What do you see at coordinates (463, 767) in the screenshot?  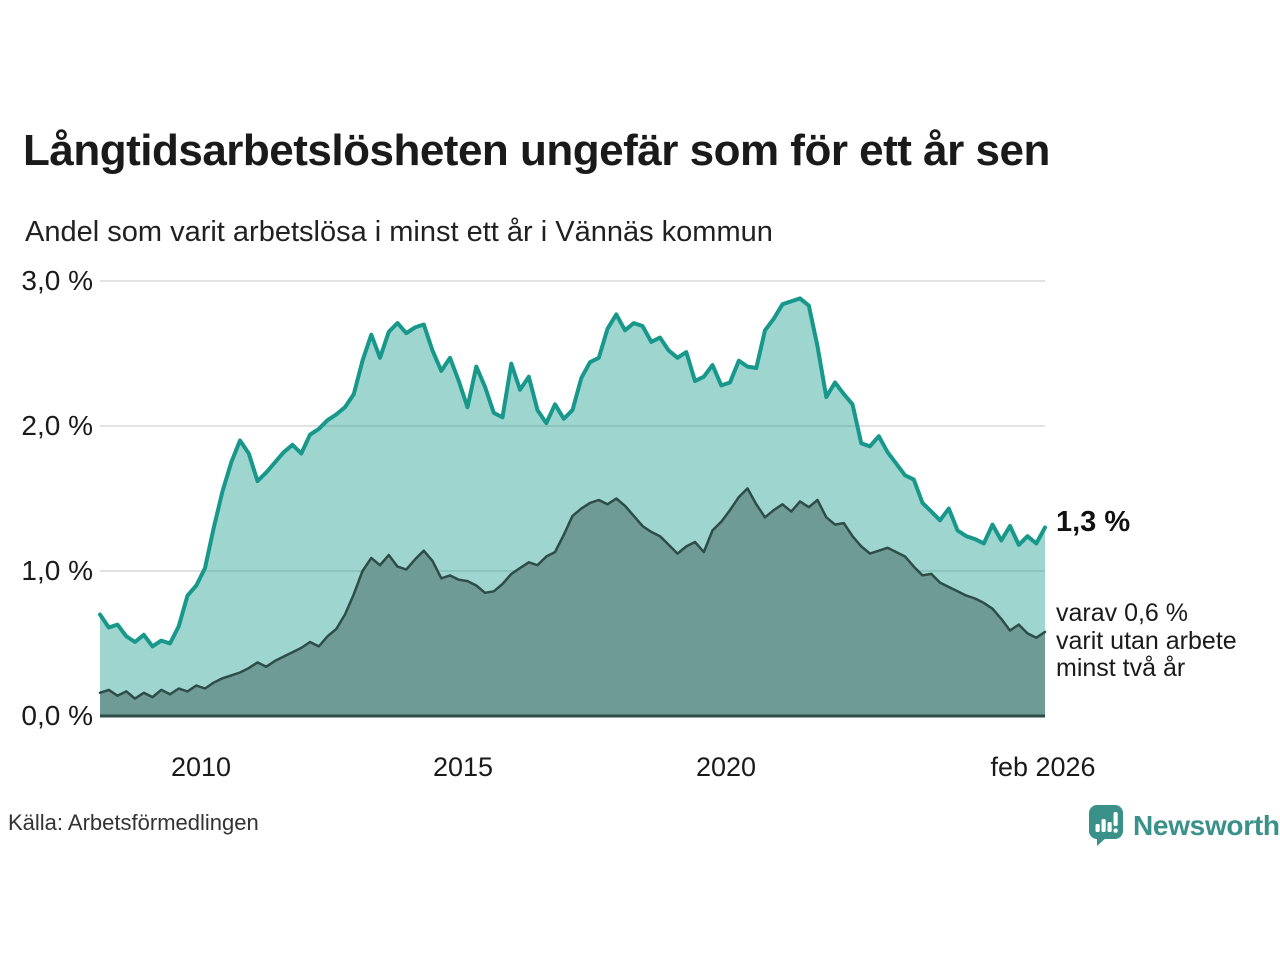 I see `x-tick-2015: 2015` at bounding box center [463, 767].